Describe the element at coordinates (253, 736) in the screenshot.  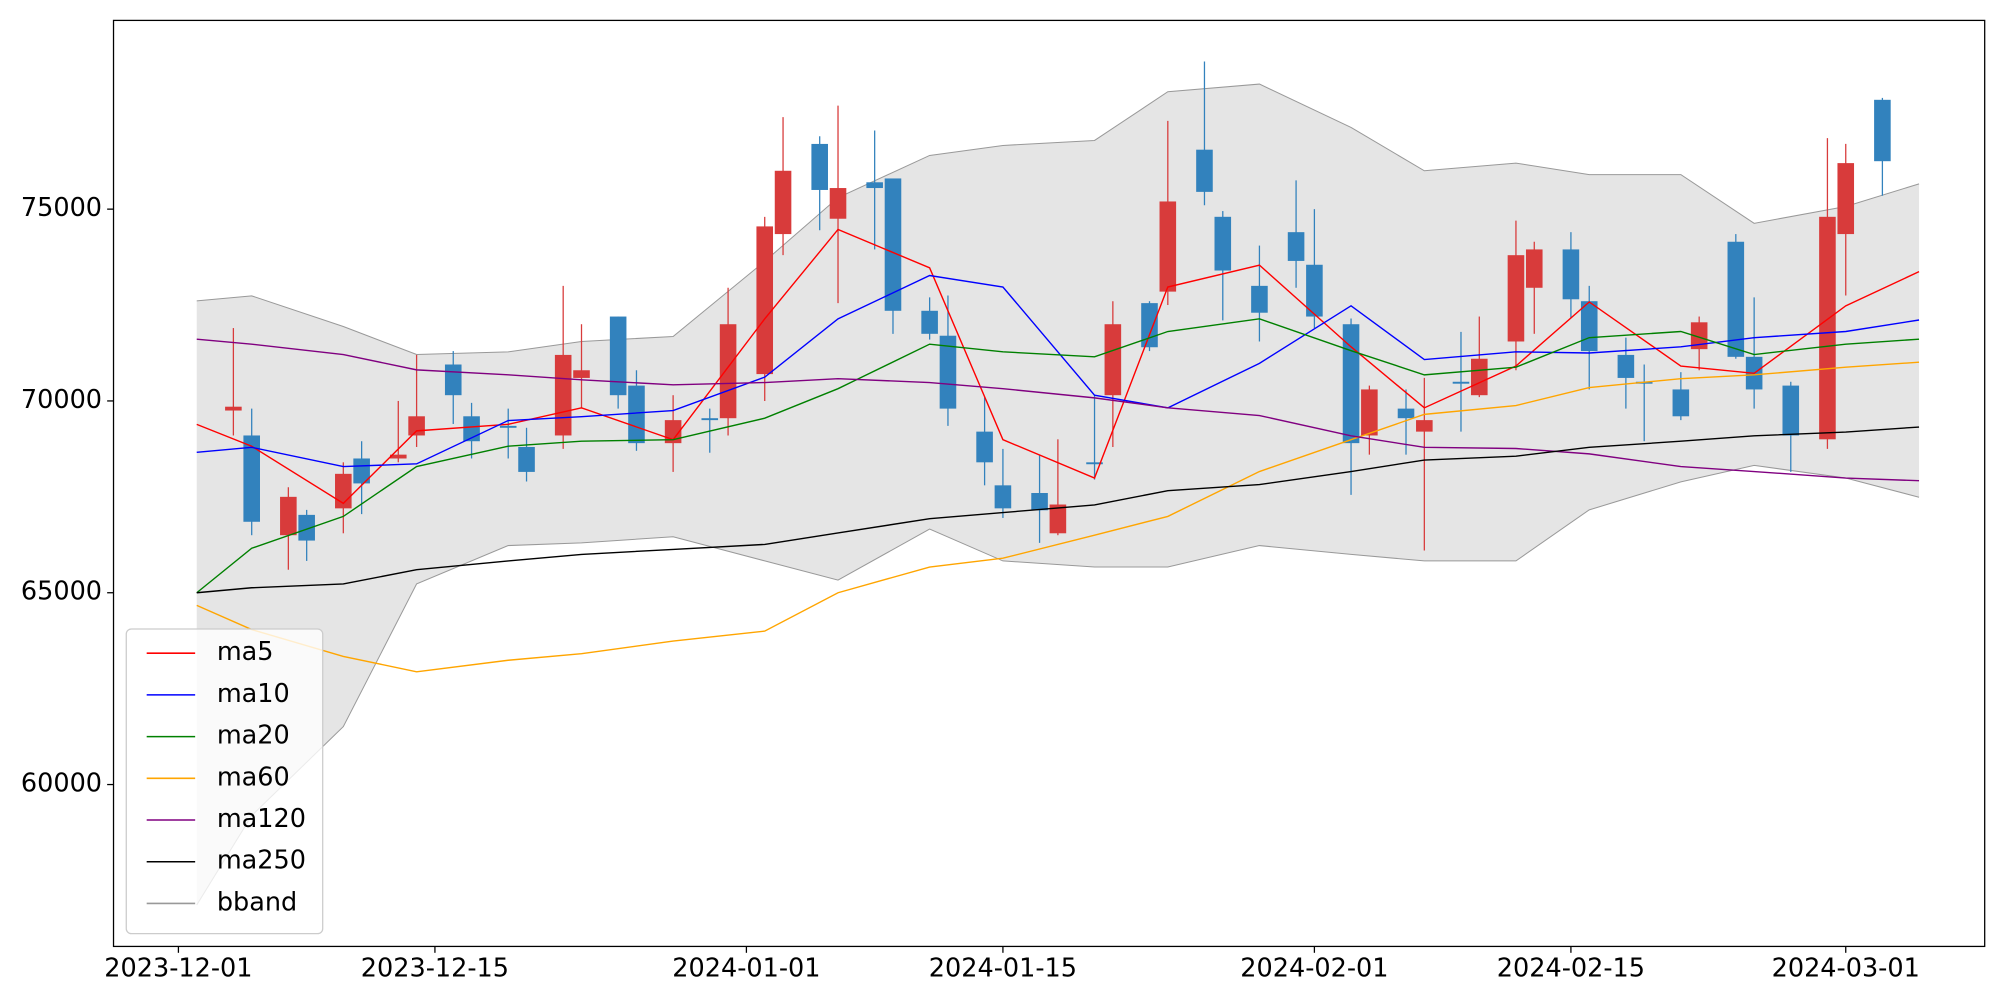
I see `legend-label: ma20` at that location.